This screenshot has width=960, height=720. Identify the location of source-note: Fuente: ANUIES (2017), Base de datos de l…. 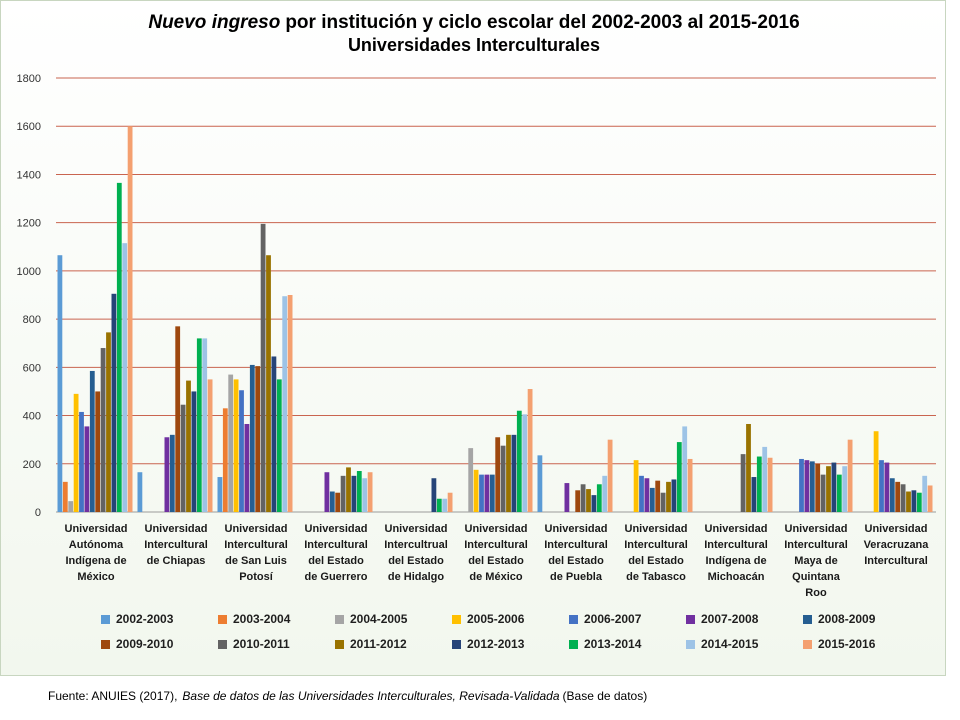
(347, 696).